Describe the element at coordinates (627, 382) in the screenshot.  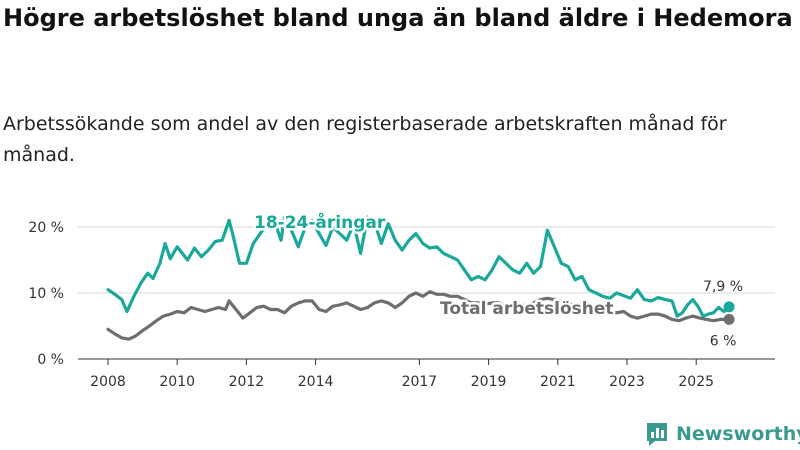
I see `x-tick-label: 2023` at that location.